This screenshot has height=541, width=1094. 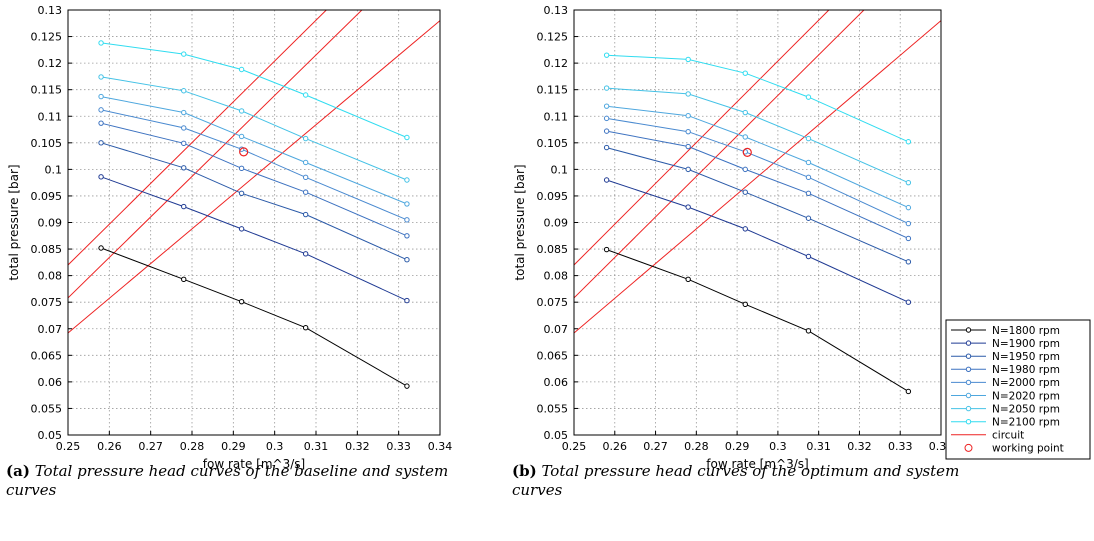 I want to click on caption-a-tag: (a), so click(x=18, y=471).